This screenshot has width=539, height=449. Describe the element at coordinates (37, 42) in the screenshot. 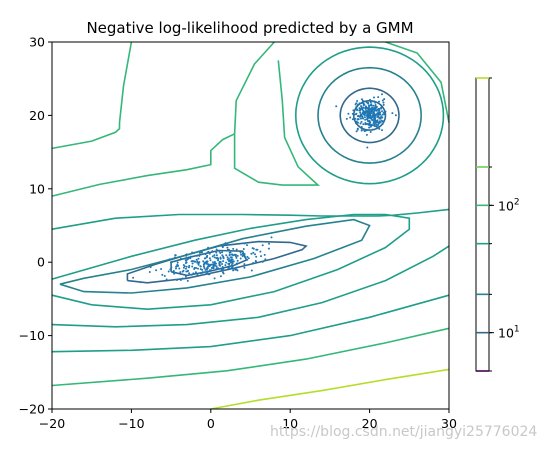

I see `y-tick-label: 30` at that location.